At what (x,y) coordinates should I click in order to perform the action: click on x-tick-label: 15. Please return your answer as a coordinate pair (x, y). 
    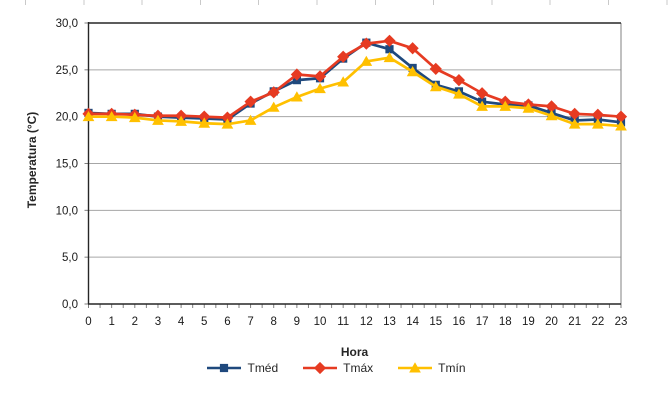
    Looking at the image, I should click on (435, 322).